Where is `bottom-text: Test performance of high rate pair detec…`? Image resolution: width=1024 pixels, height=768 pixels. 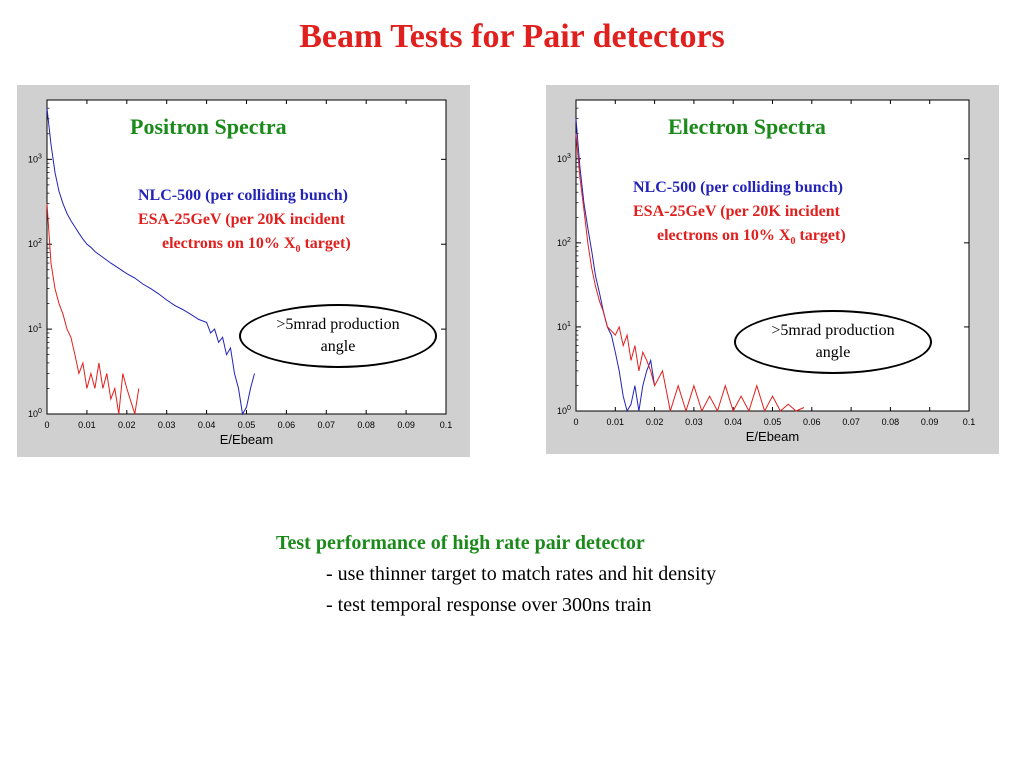 bottom-text: Test performance of high rate pair detec… is located at coordinates (496, 574).